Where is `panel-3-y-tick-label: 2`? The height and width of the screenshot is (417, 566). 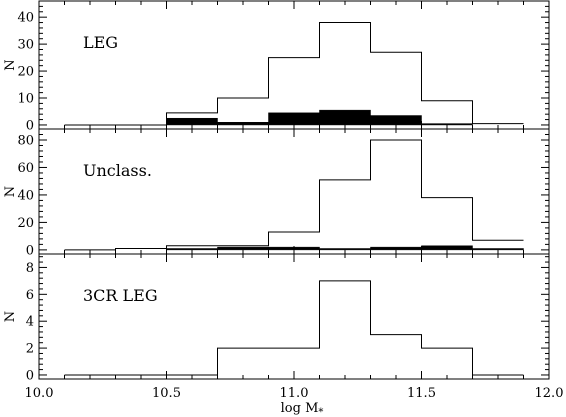 panel-3-y-tick-label: 2 is located at coordinates (30, 349).